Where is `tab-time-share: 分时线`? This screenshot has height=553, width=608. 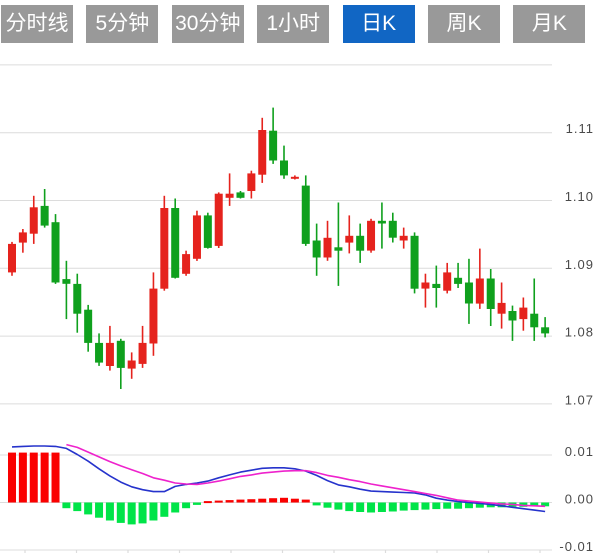 tab-time-share: 分时线 is located at coordinates (37, 24).